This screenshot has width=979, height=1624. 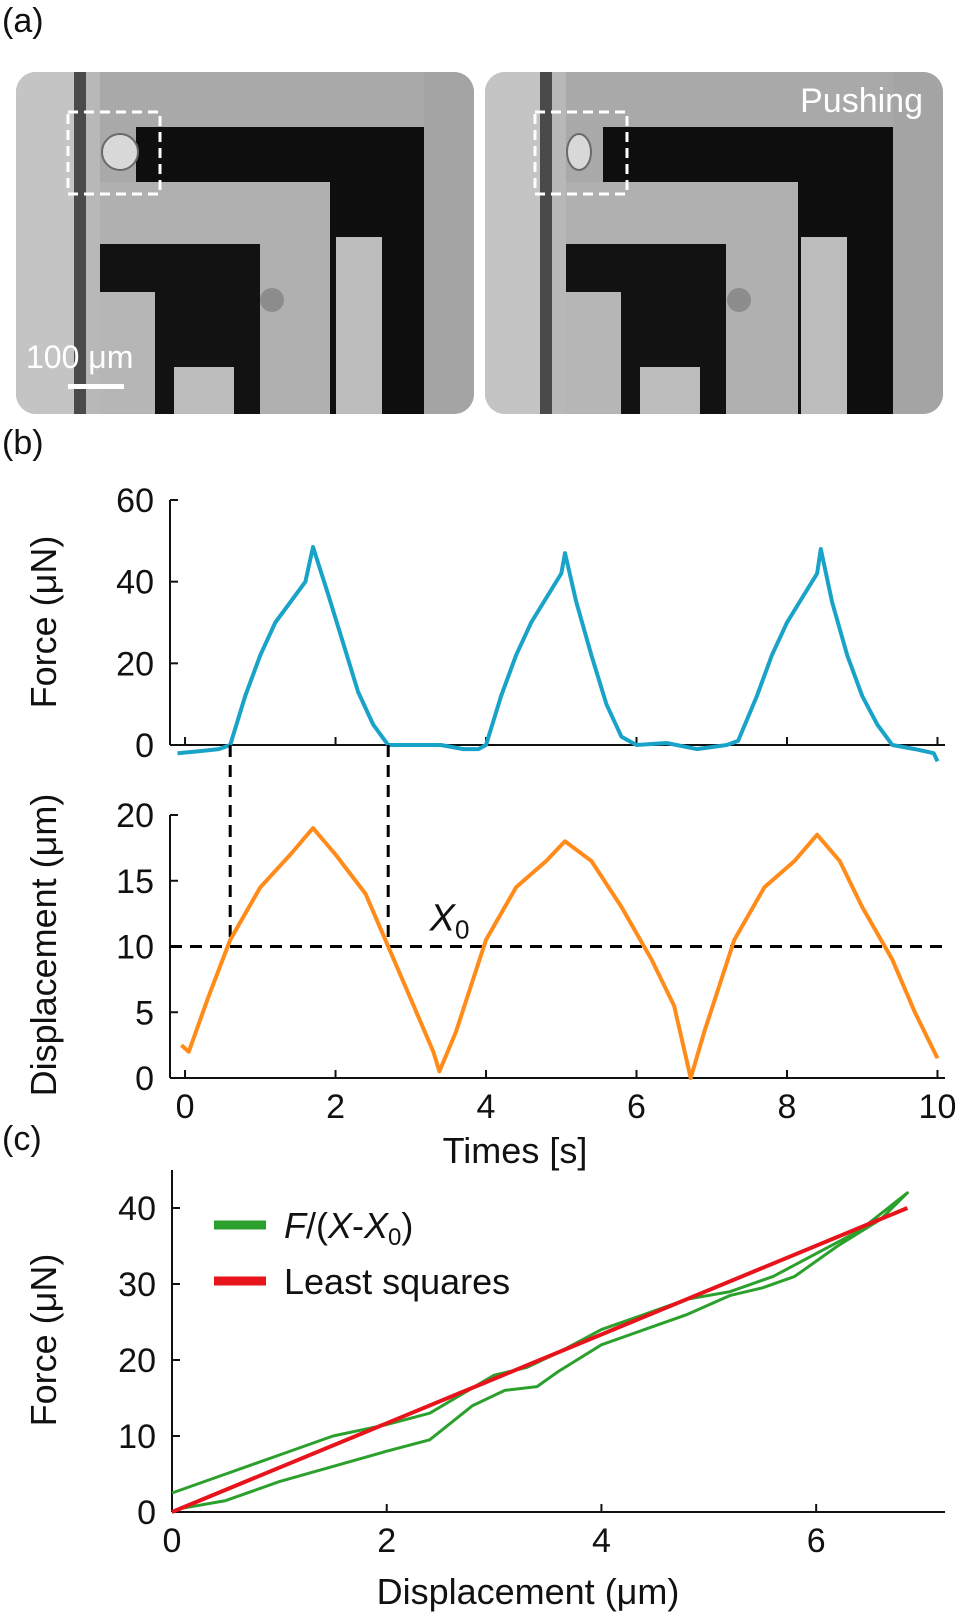 What do you see at coordinates (185, 1107) in the screenshot?
I see `displacement-xtick-label: 0` at bounding box center [185, 1107].